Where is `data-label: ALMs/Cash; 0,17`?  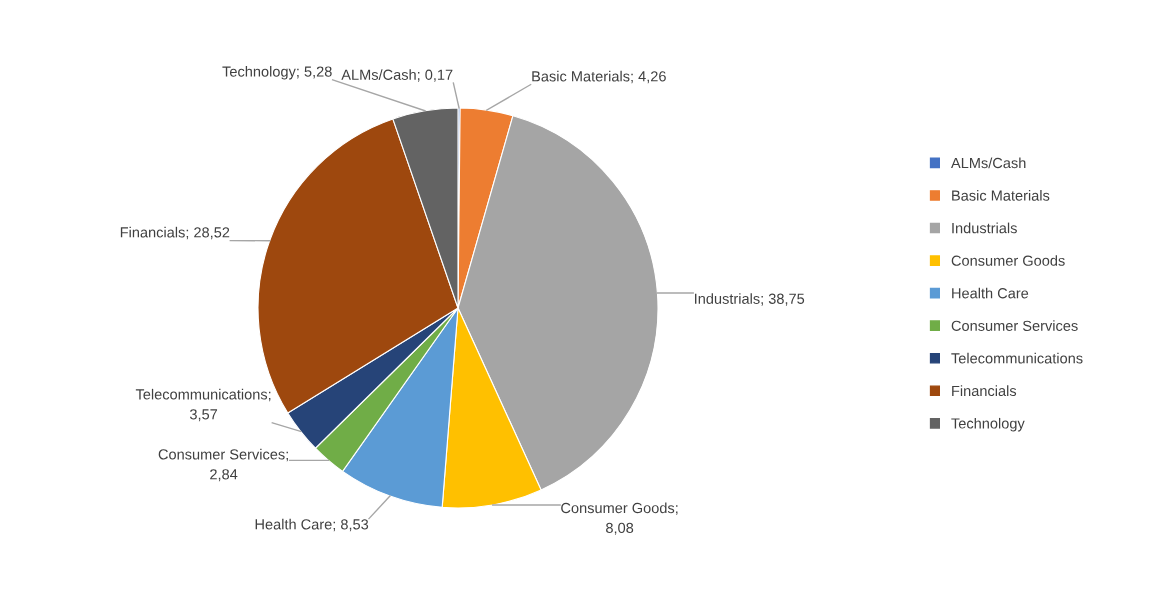 data-label: ALMs/Cash; 0,17 is located at coordinates (397, 75).